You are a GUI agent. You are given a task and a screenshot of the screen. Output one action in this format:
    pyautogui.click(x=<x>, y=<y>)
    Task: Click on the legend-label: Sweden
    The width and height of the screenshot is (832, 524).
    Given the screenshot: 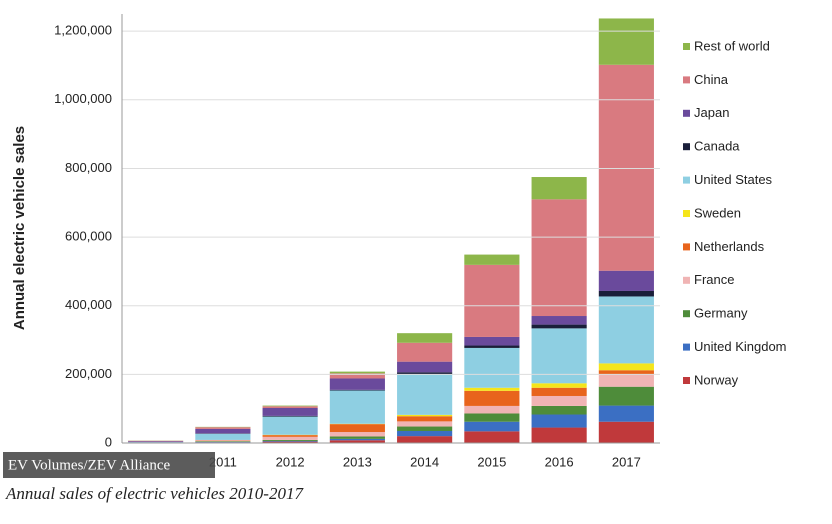 What is the action you would take?
    pyautogui.click(x=717, y=212)
    